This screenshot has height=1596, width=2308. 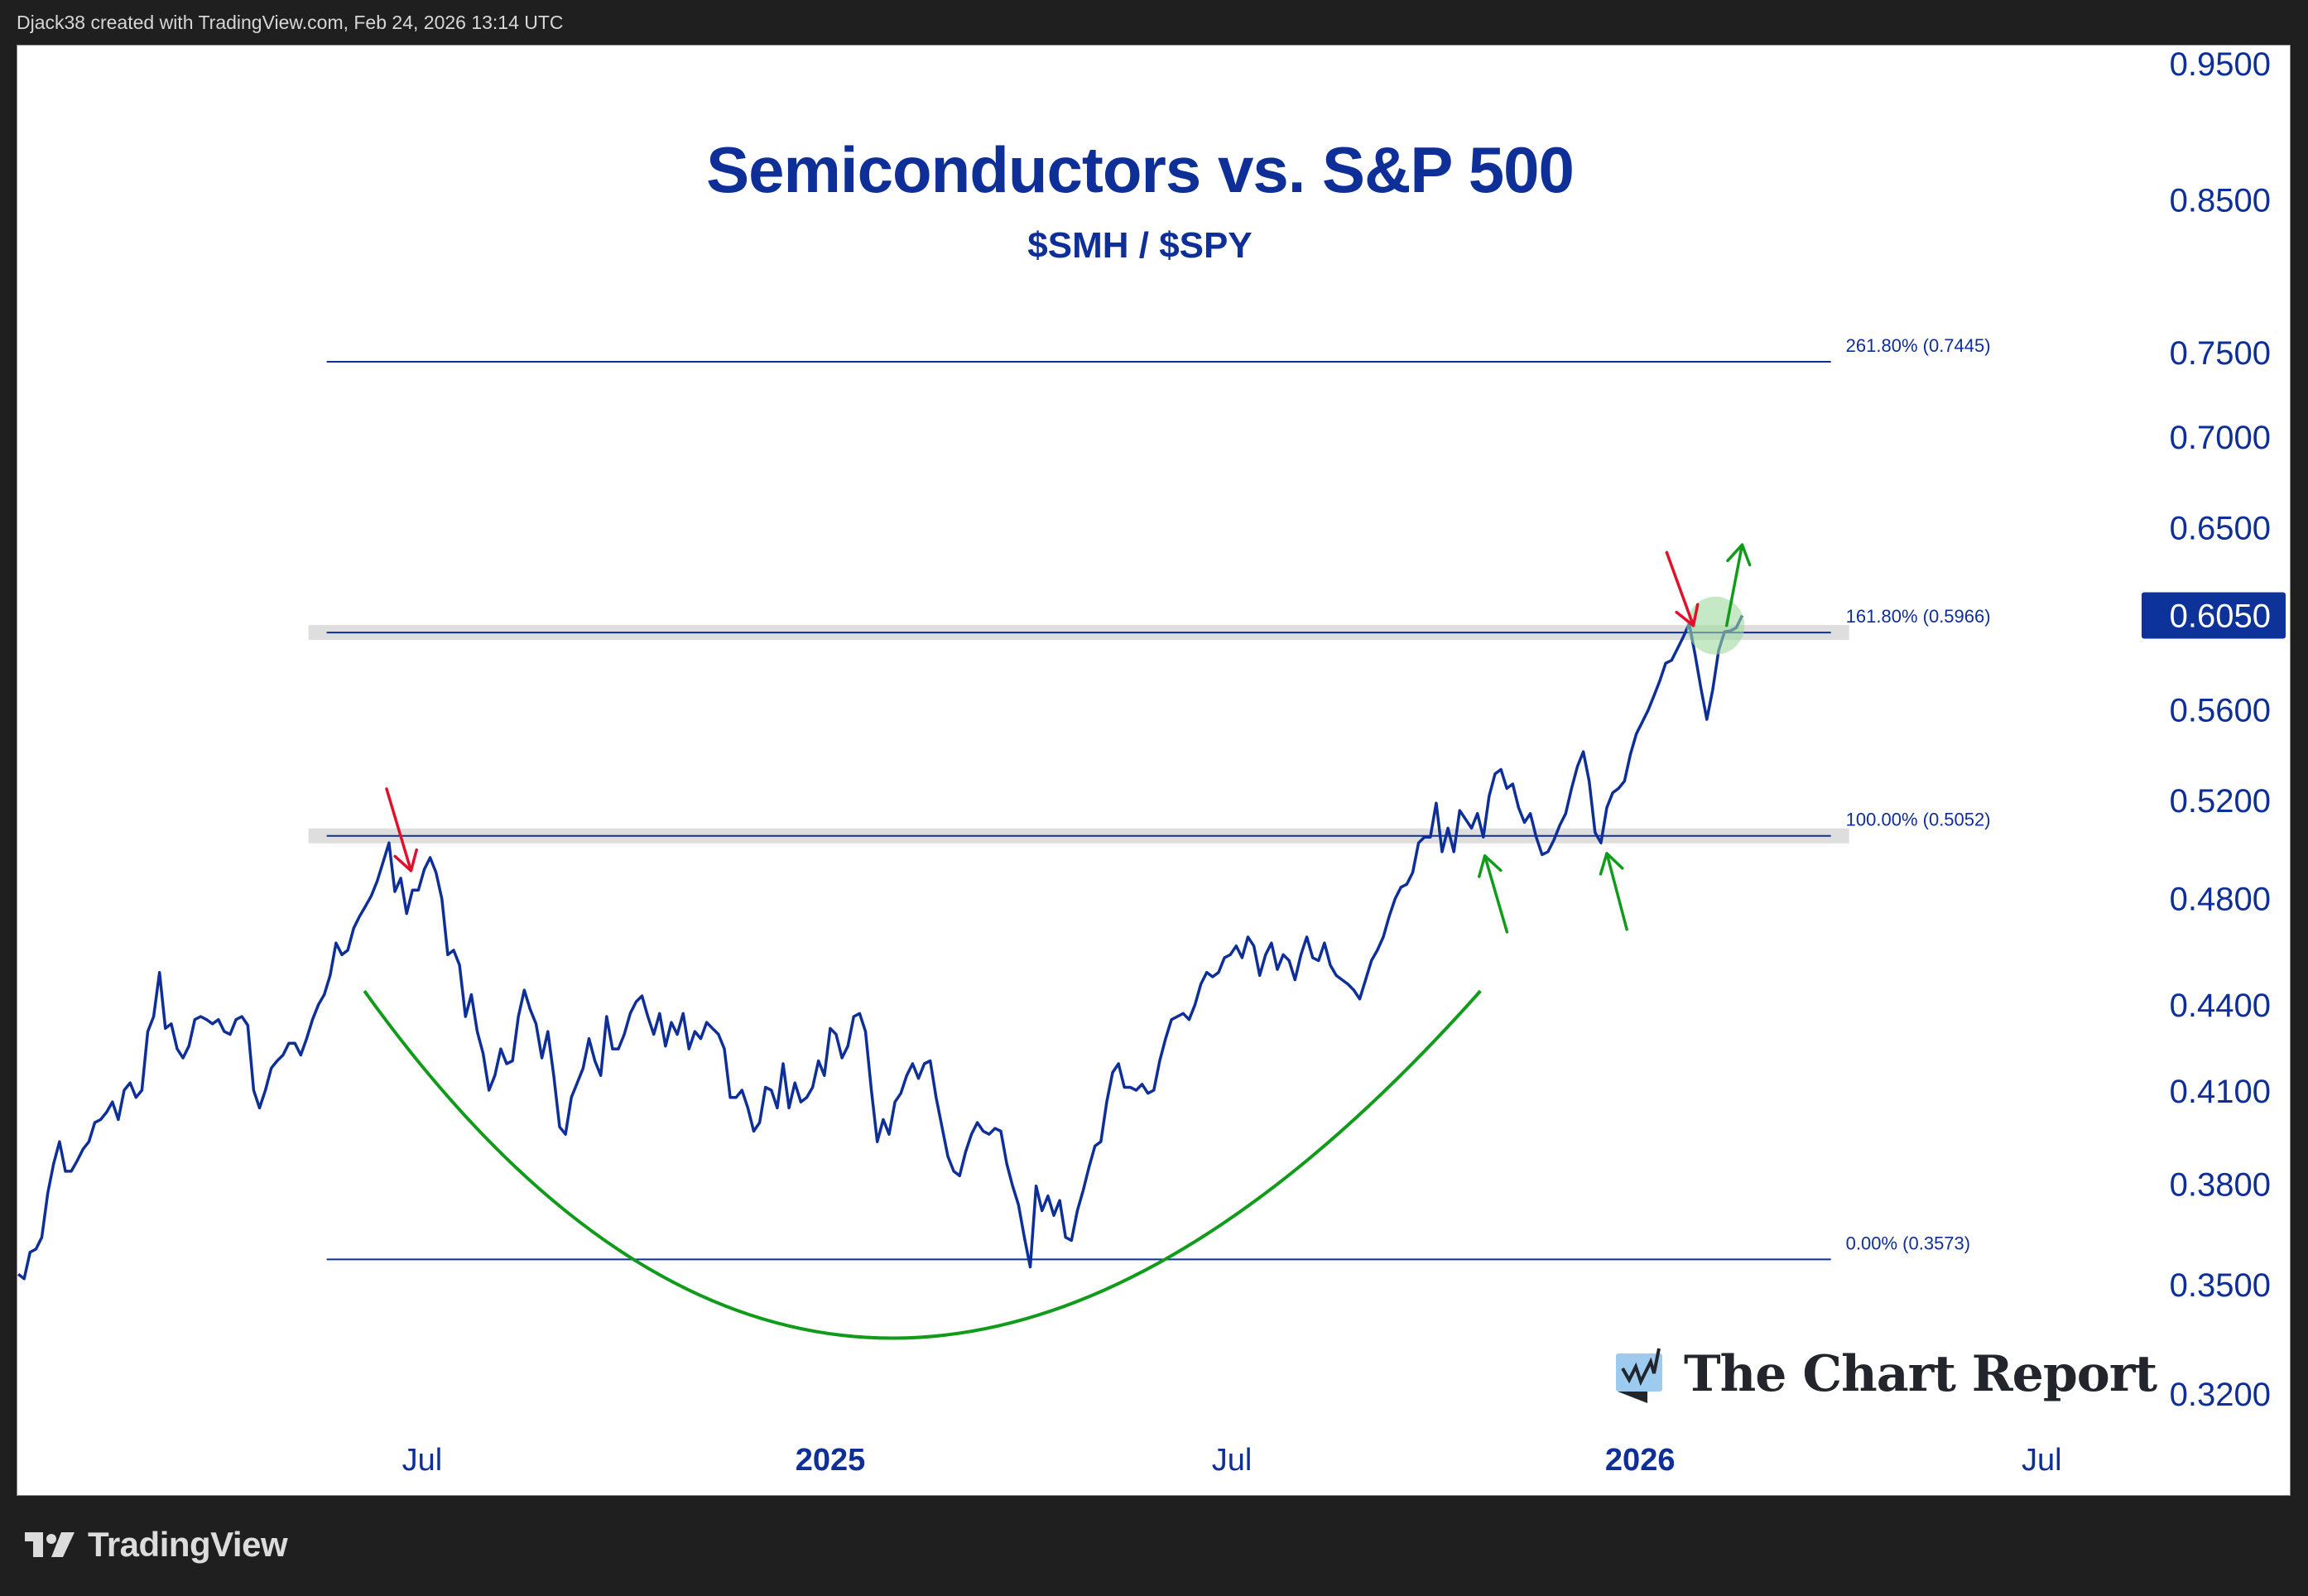 I want to click on fib-bands, so click(x=1078, y=734).